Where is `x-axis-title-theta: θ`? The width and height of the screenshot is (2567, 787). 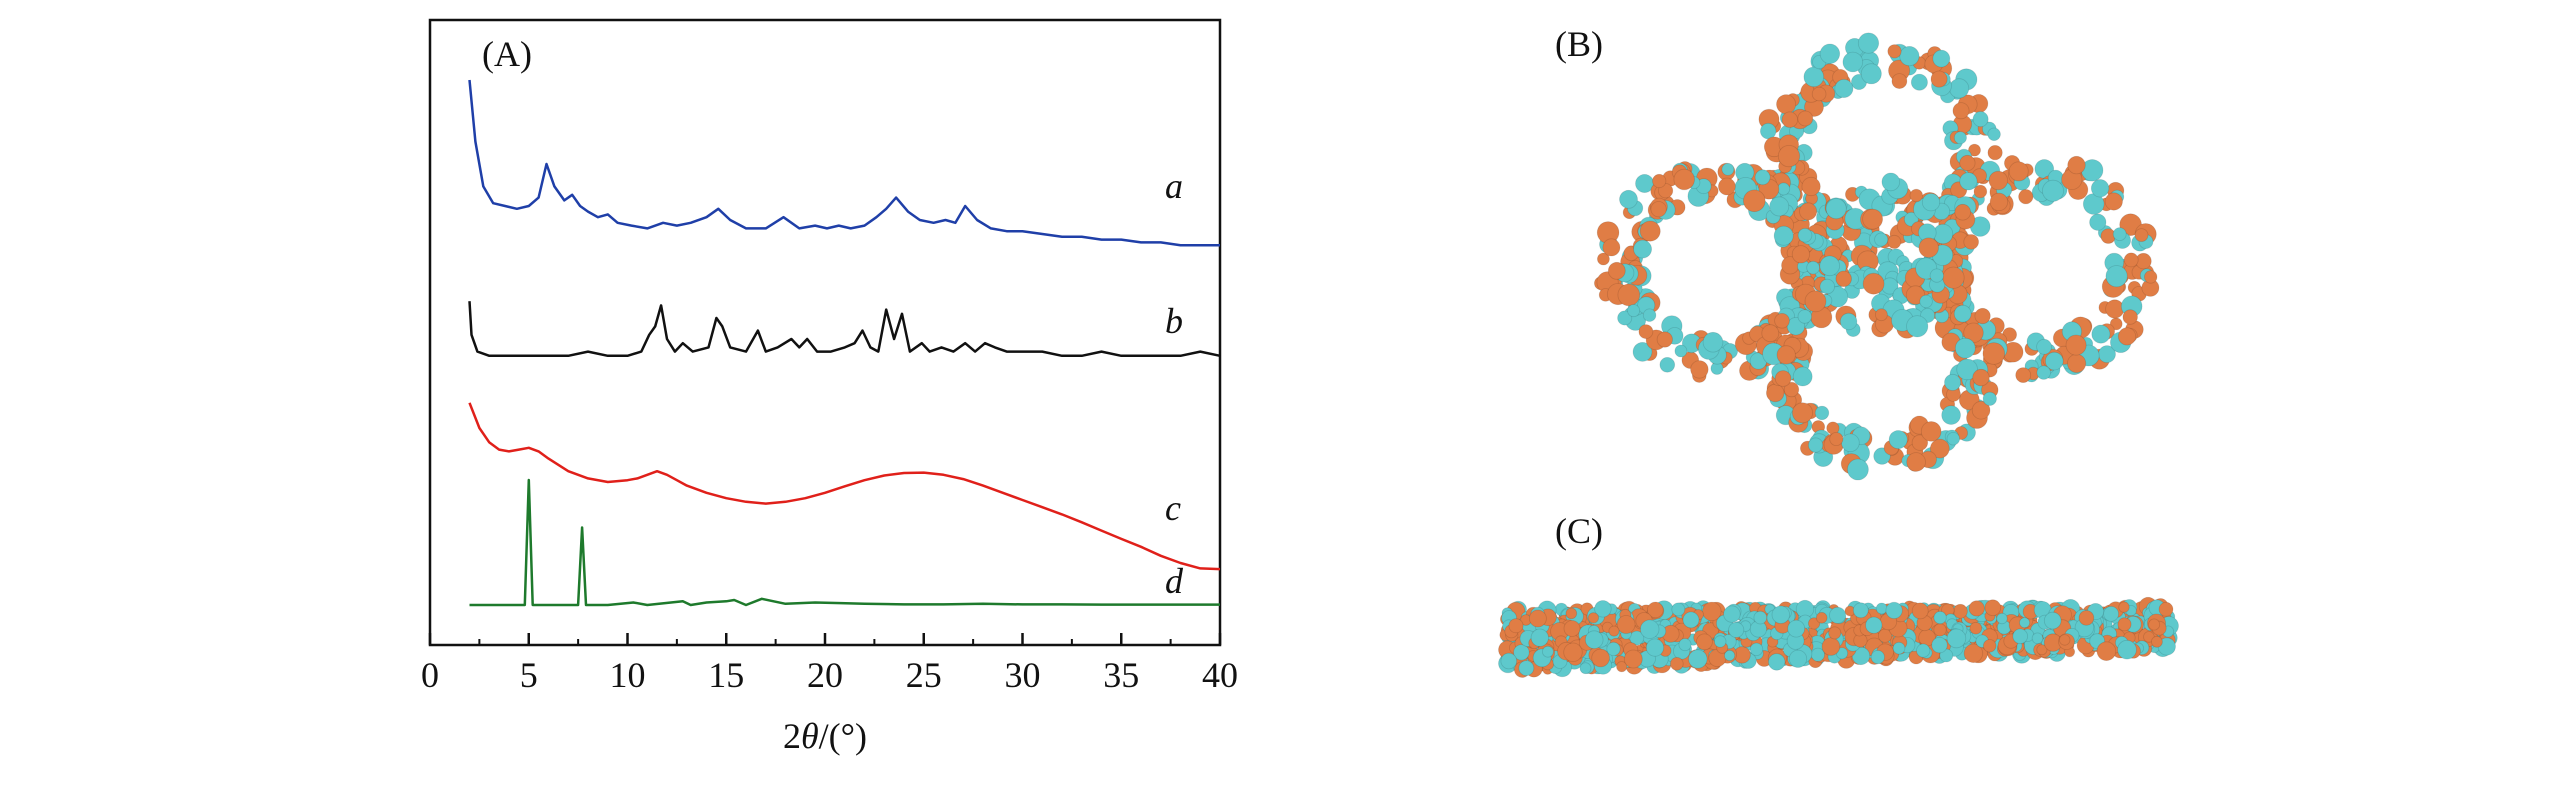
x-axis-title-theta: θ is located at coordinates (810, 736).